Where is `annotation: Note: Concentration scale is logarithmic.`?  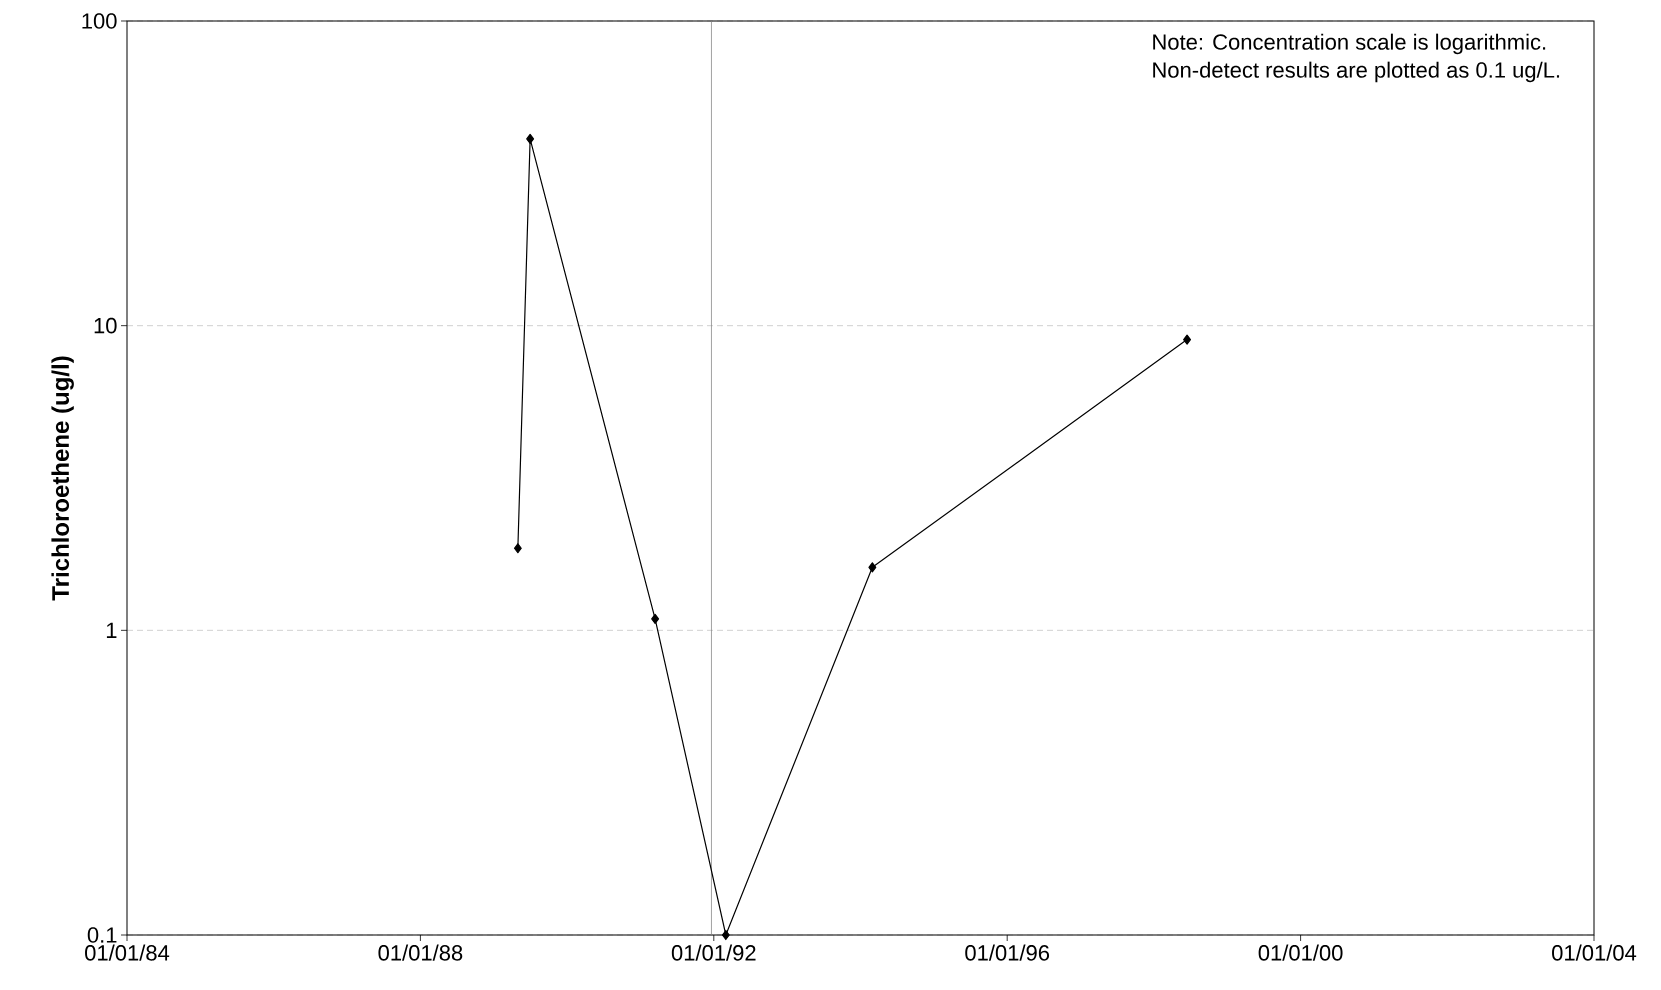
annotation: Note: Concentration scale is logarithmic. is located at coordinates (1349, 44).